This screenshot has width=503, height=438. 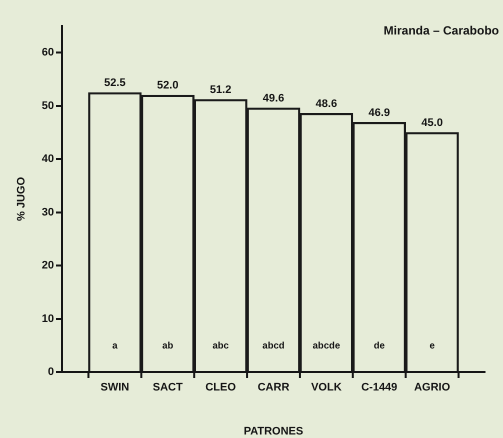 I want to click on annotation: abcde, so click(x=326, y=346).